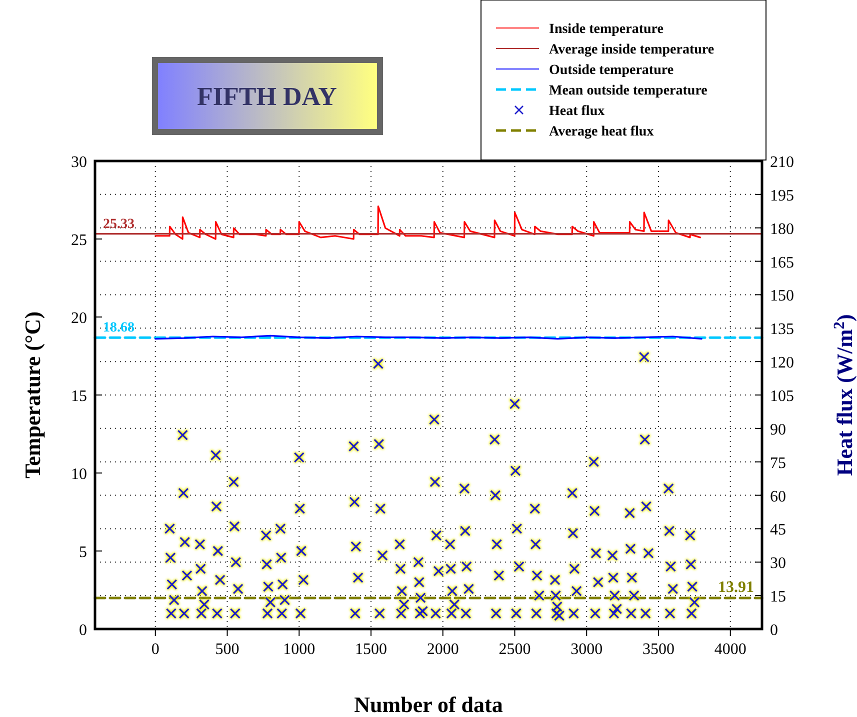  Describe the element at coordinates (606, 29) in the screenshot. I see `legend-label: Inside temperature` at that location.